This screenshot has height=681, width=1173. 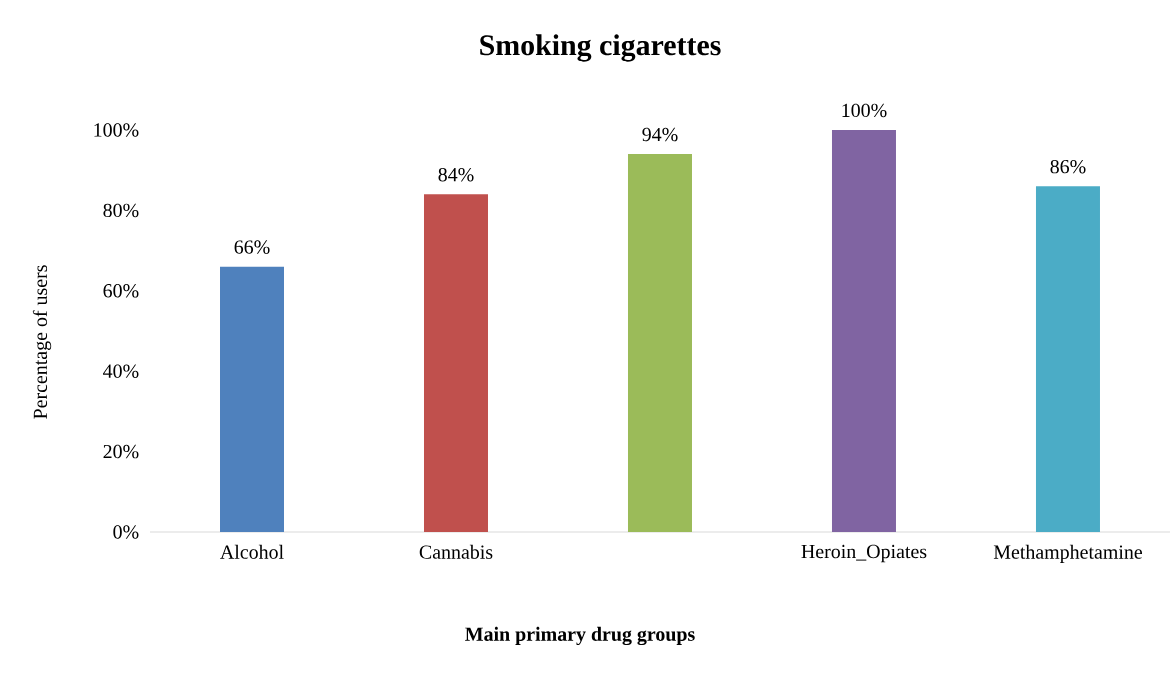 What do you see at coordinates (42, 342) in the screenshot?
I see `y-axis-title: Percentage of users` at bounding box center [42, 342].